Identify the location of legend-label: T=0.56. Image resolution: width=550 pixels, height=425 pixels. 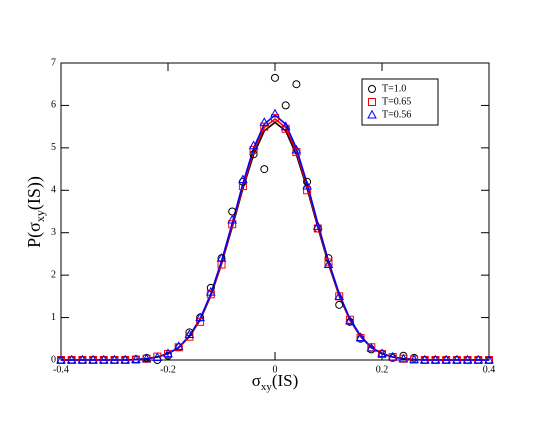
(396, 114).